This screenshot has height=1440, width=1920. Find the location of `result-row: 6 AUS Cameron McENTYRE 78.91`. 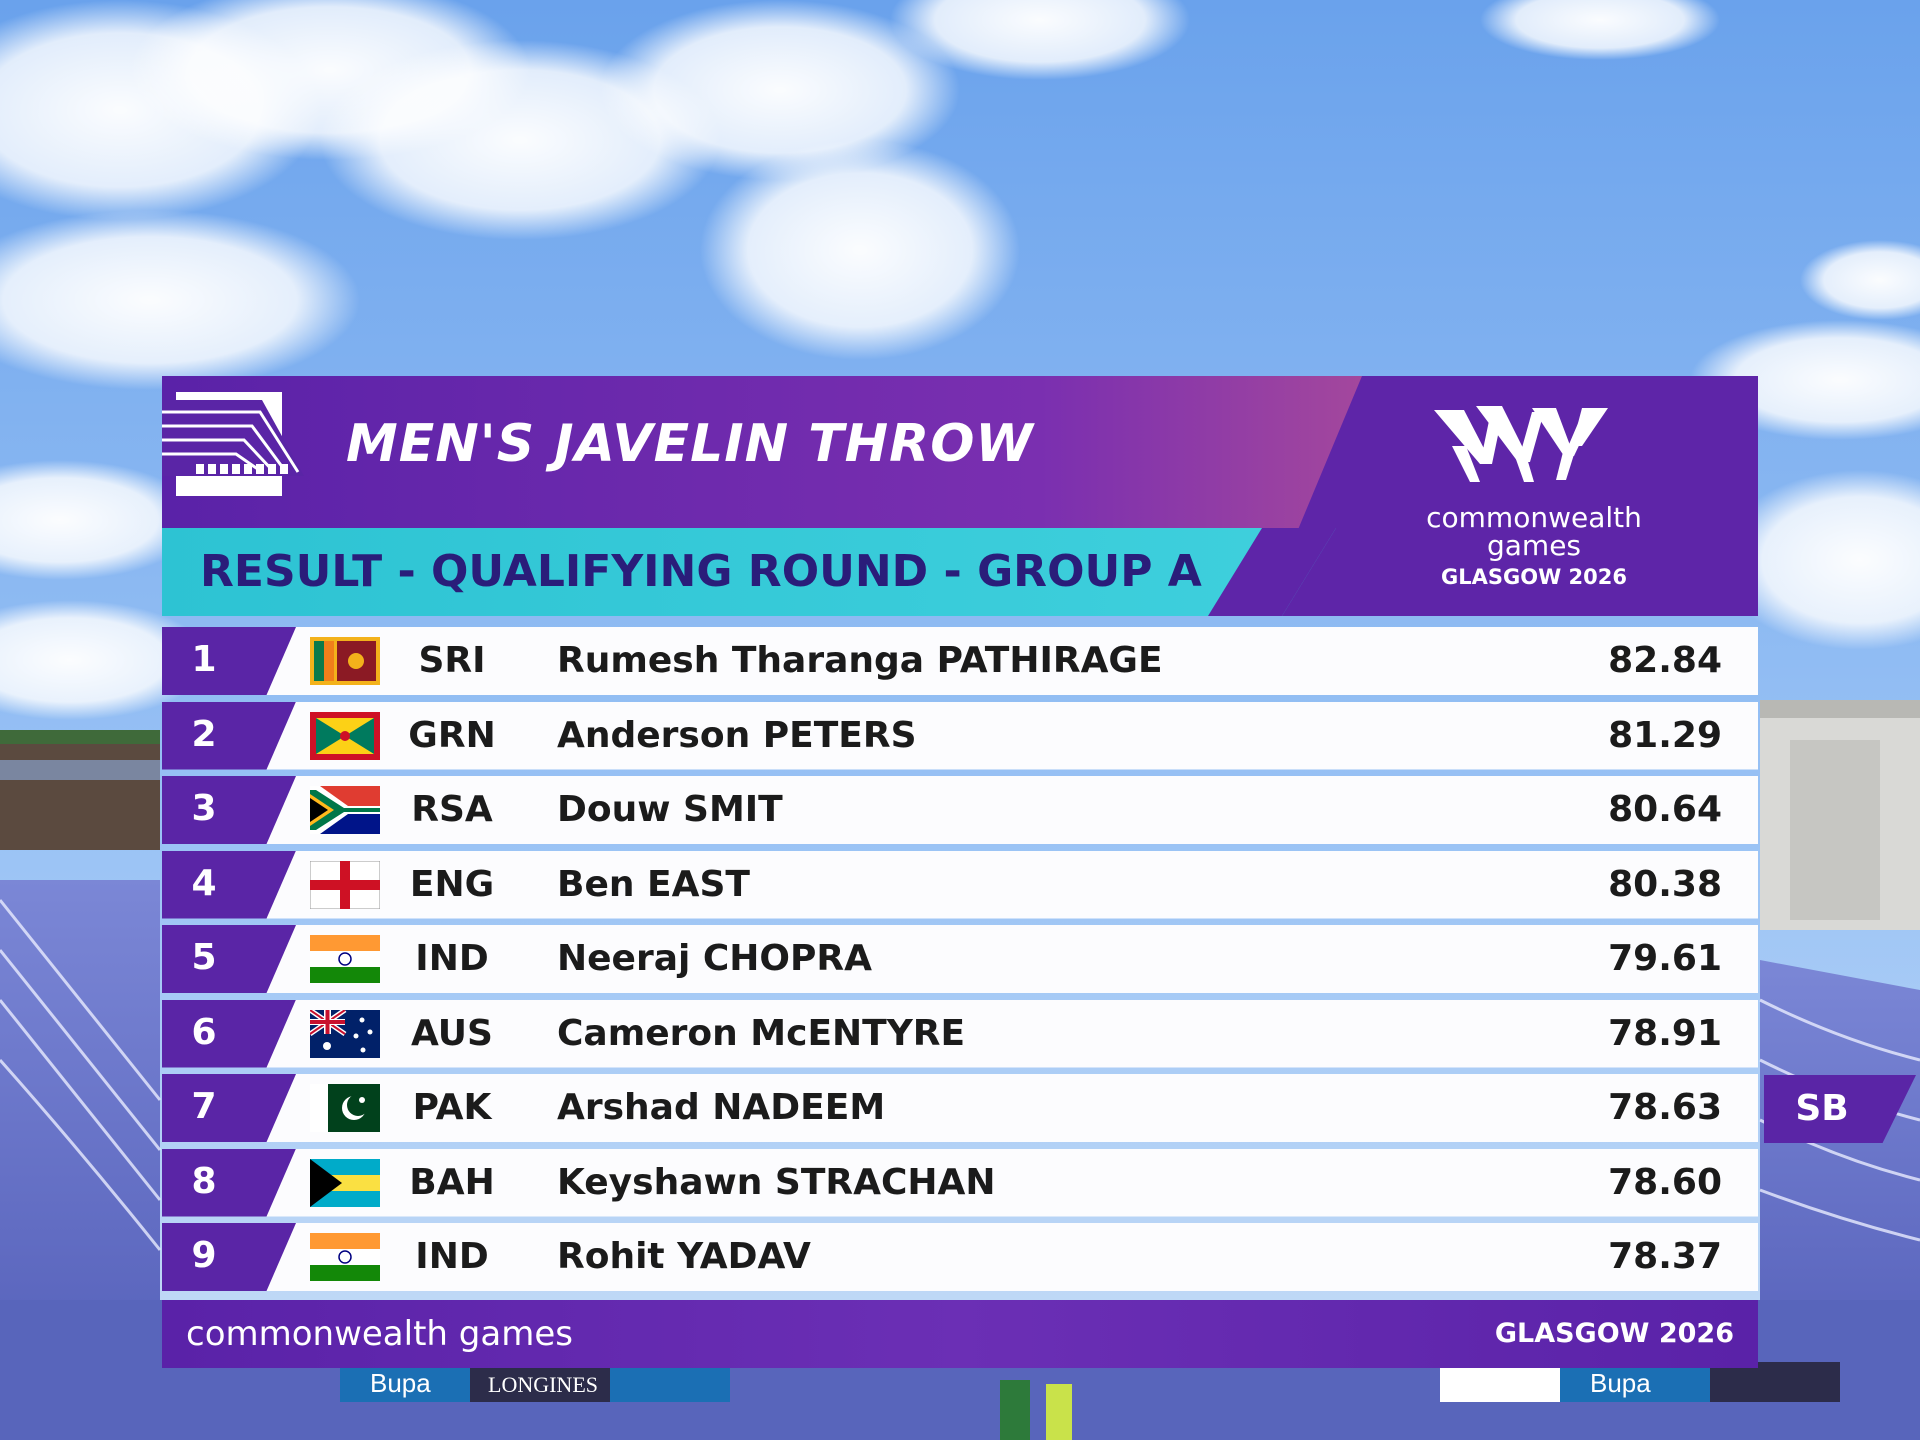

result-row: 6 AUS Cameron McENTYRE 78.91 is located at coordinates (960, 1033).